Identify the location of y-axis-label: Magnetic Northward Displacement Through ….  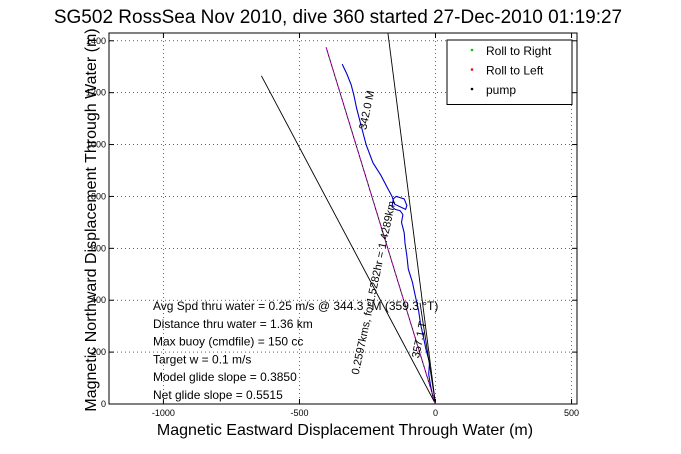
(91, 219).